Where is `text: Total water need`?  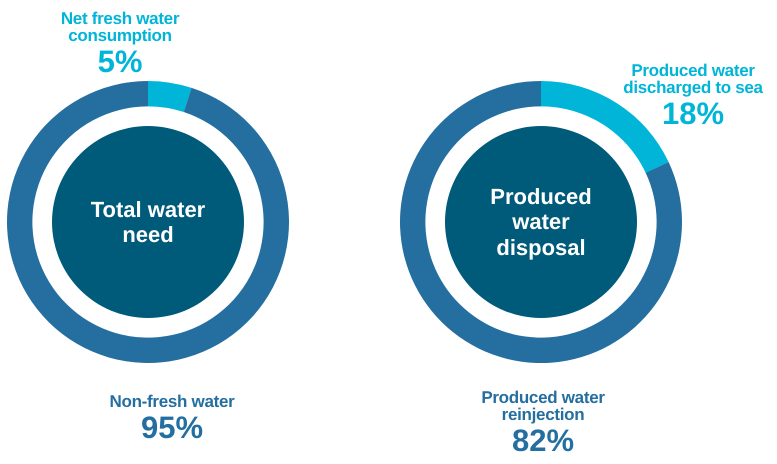 text: Total water need is located at coordinates (148, 222).